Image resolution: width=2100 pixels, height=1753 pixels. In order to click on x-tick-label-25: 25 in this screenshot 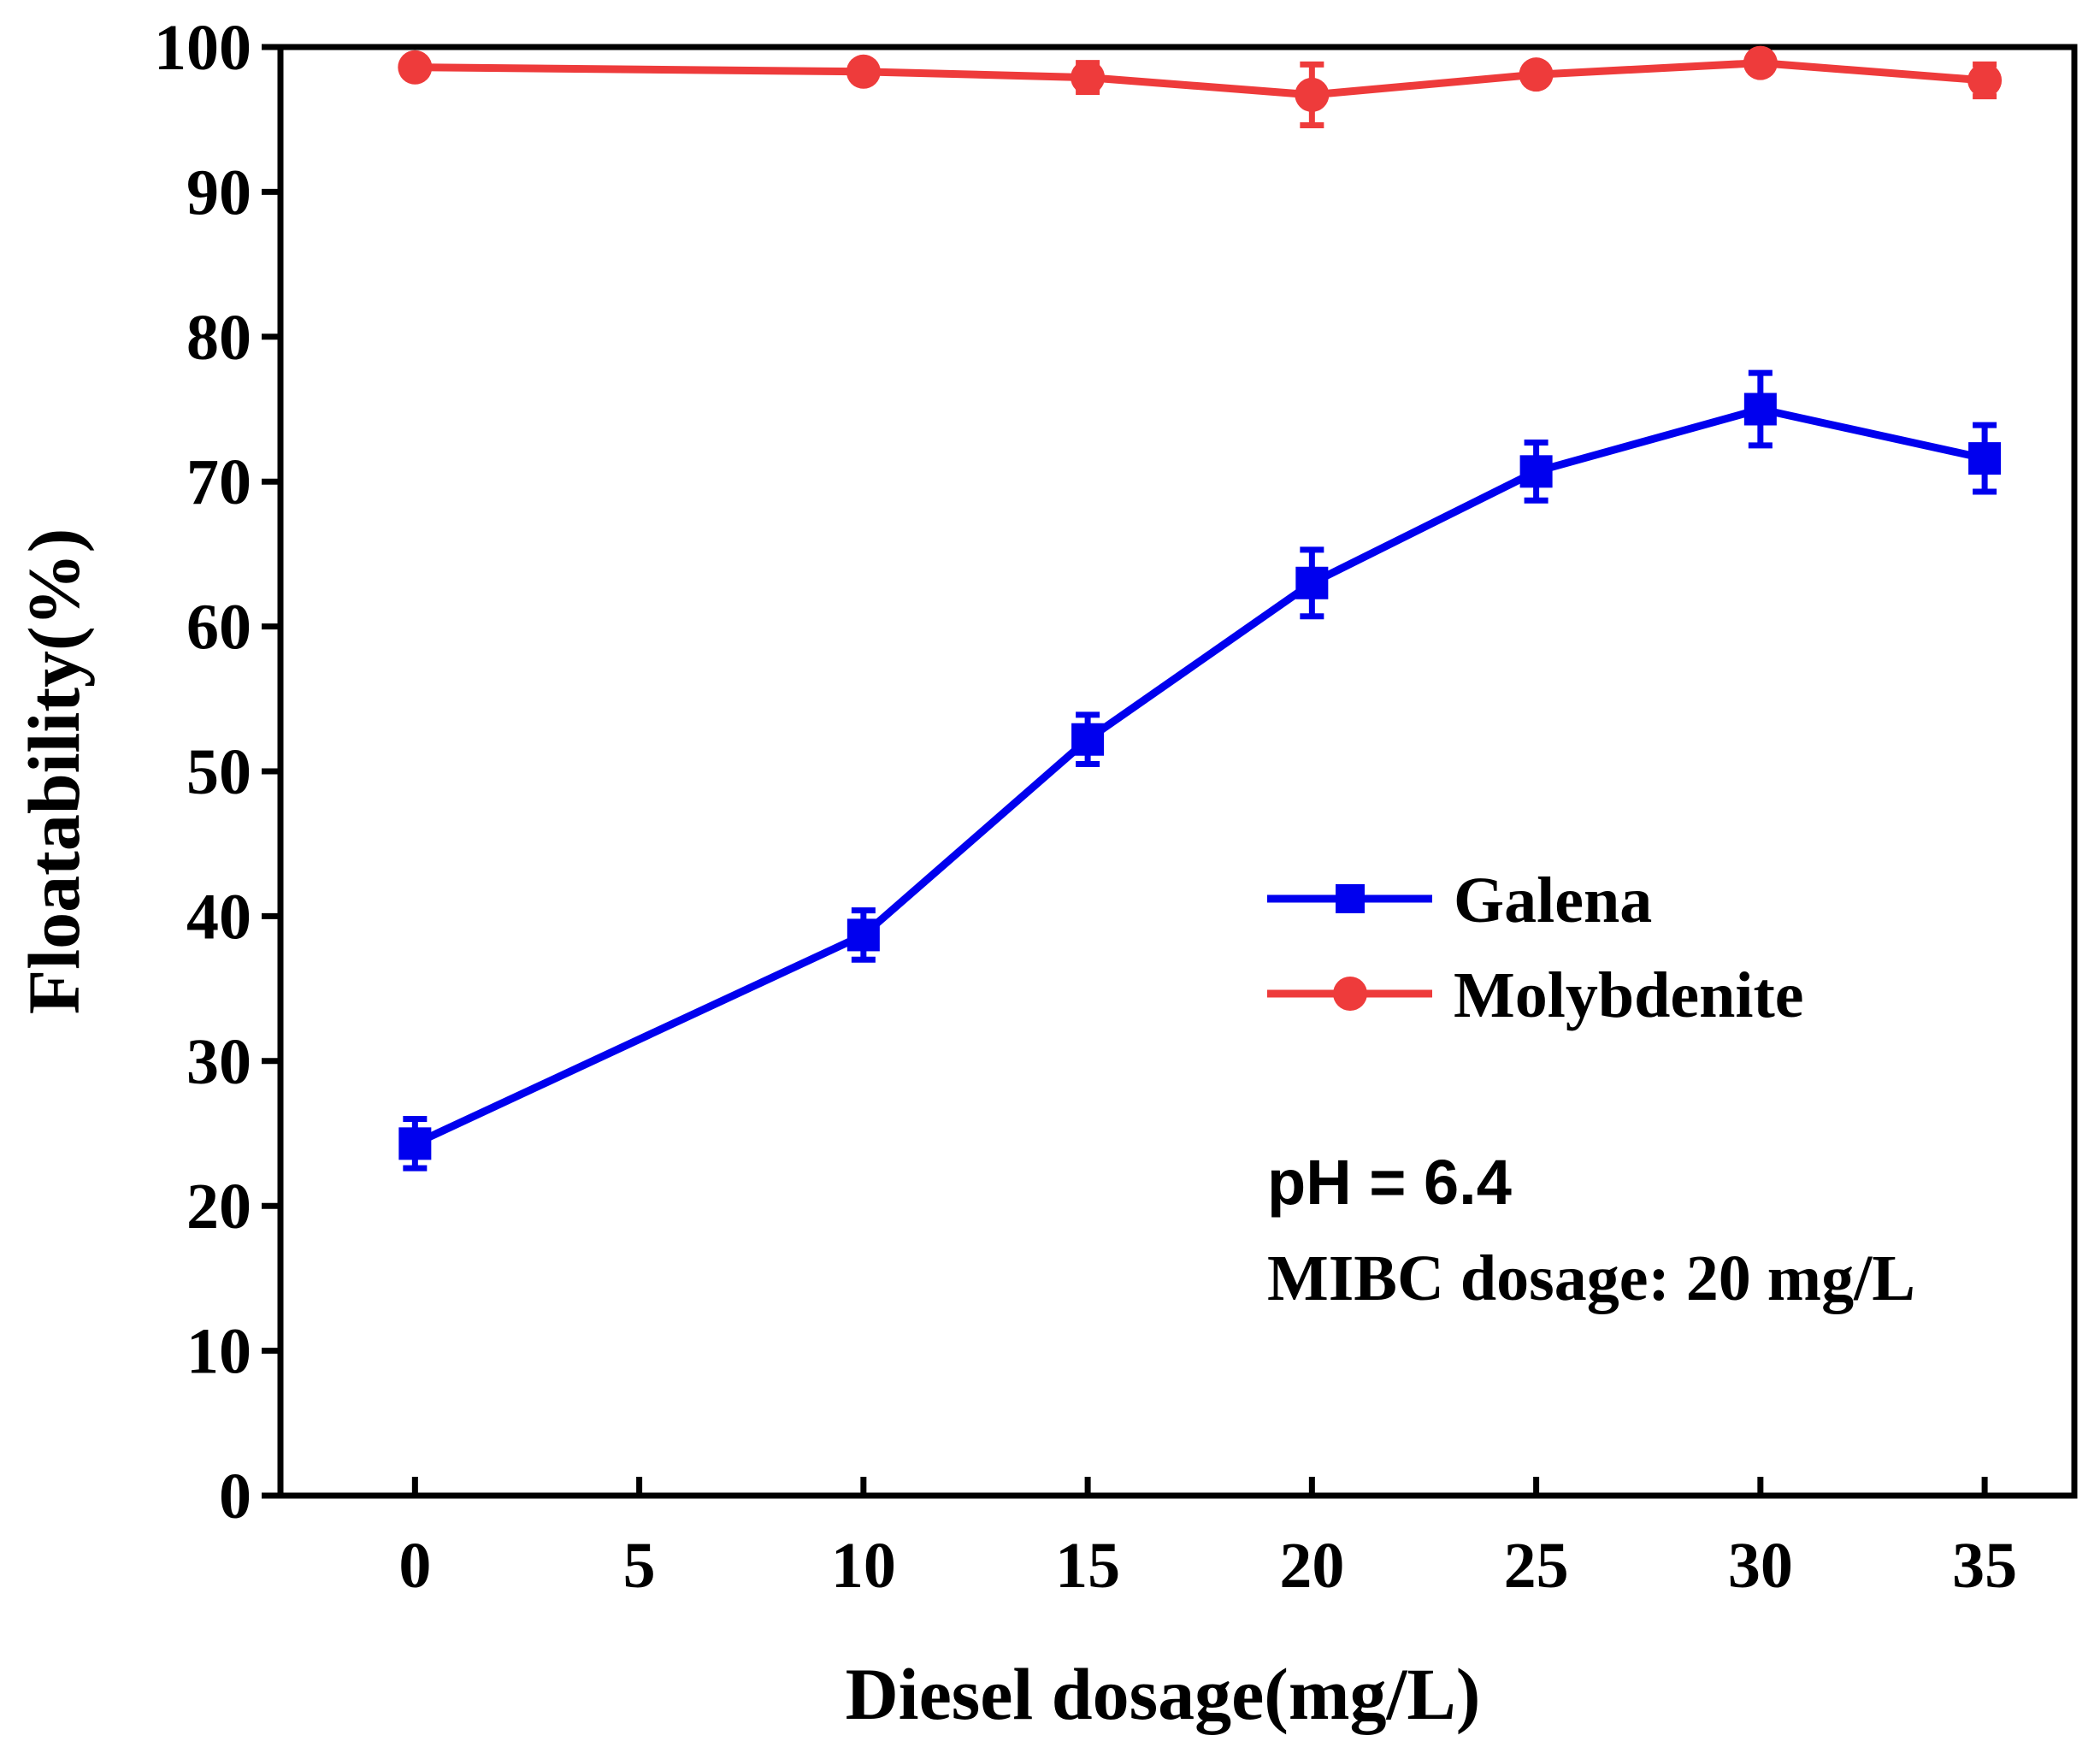, I will do `click(1537, 1566)`.